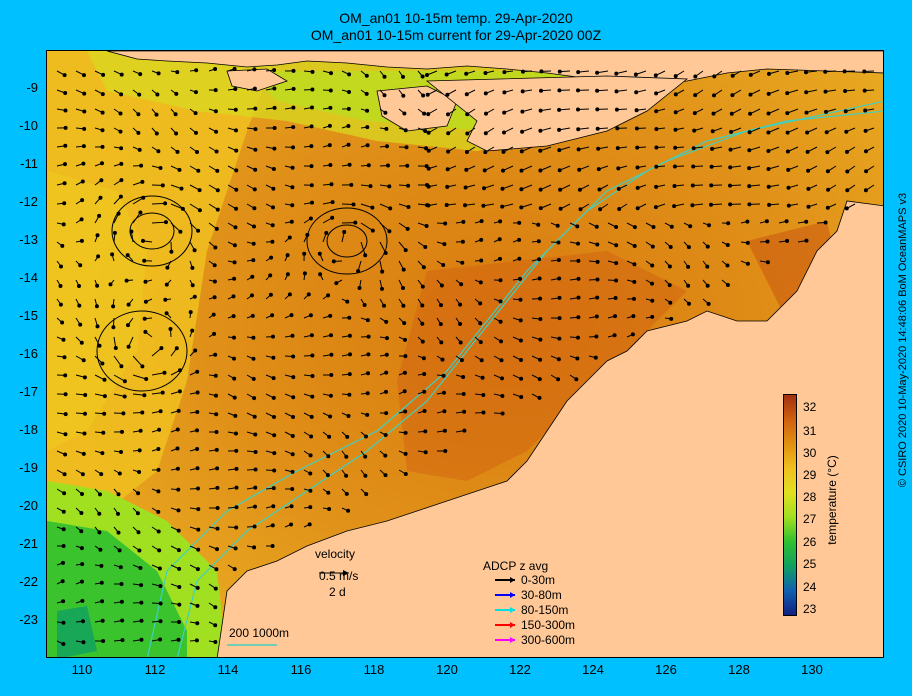  What do you see at coordinates (29, 163) in the screenshot?
I see `y-tick: -11` at bounding box center [29, 163].